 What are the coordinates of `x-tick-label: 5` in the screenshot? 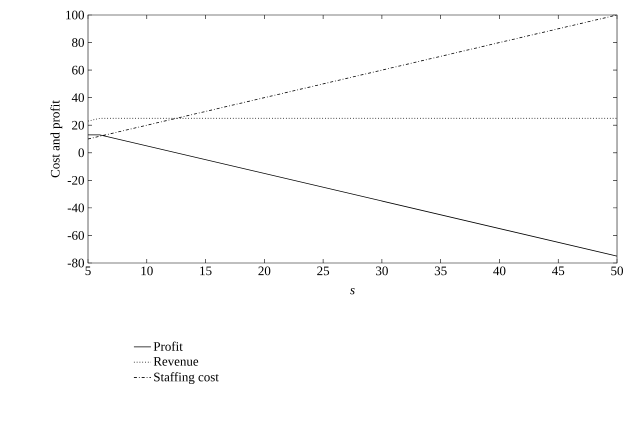 It's located at (88, 271).